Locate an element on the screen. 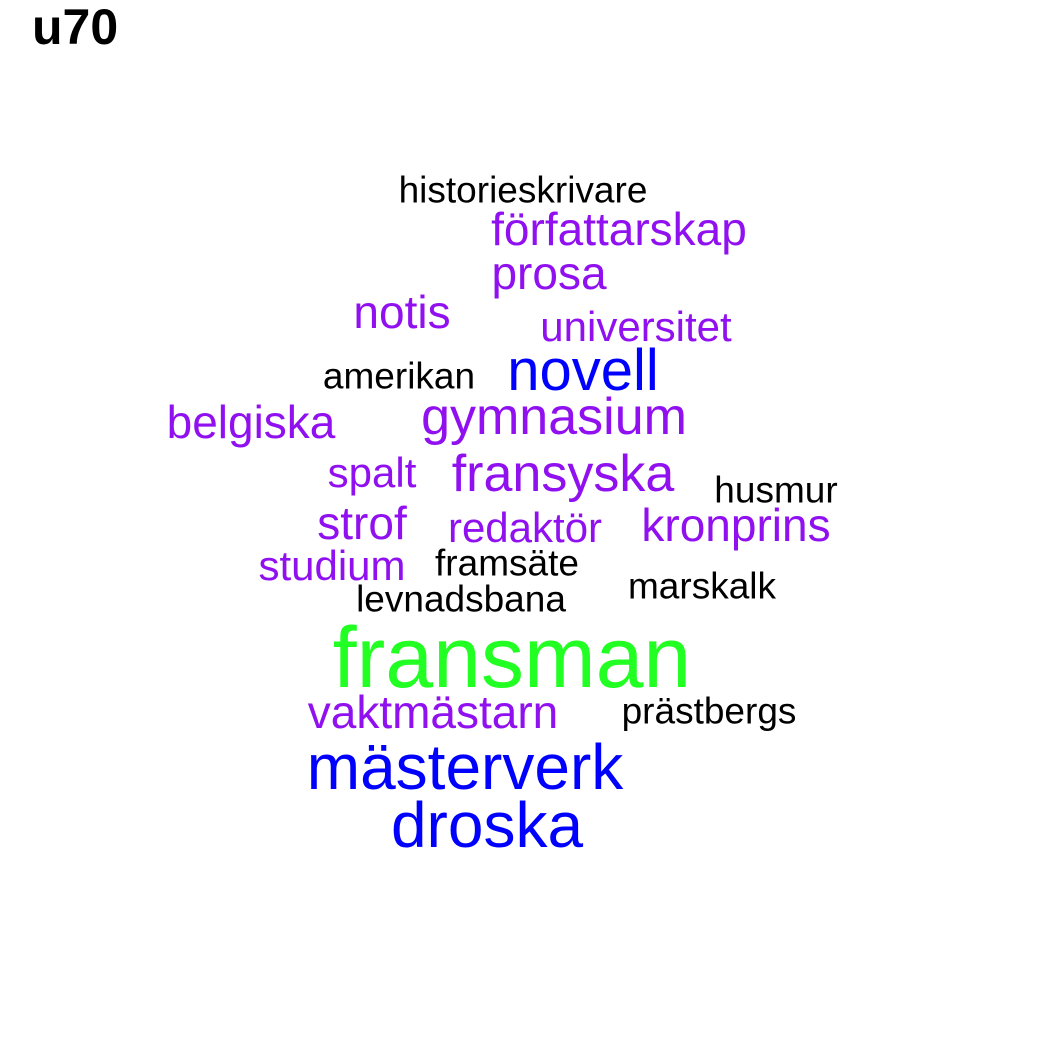 The width and height of the screenshot is (1050, 1050). word-kronprins: kronprins is located at coordinates (736, 525).